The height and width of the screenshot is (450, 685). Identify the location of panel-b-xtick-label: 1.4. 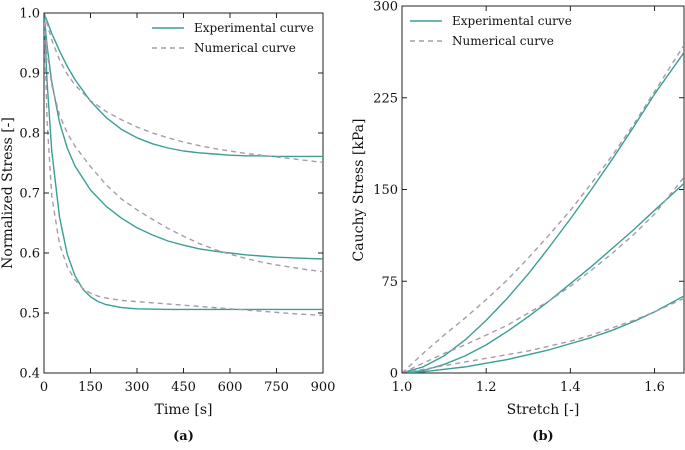
(570, 387).